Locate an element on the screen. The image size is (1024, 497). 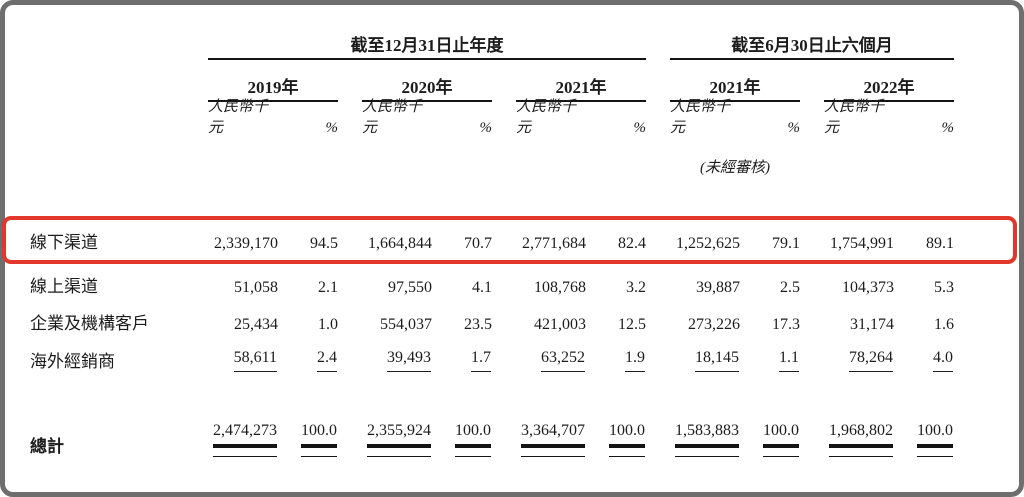
cell-percent: 1.0 is located at coordinates (328, 324).